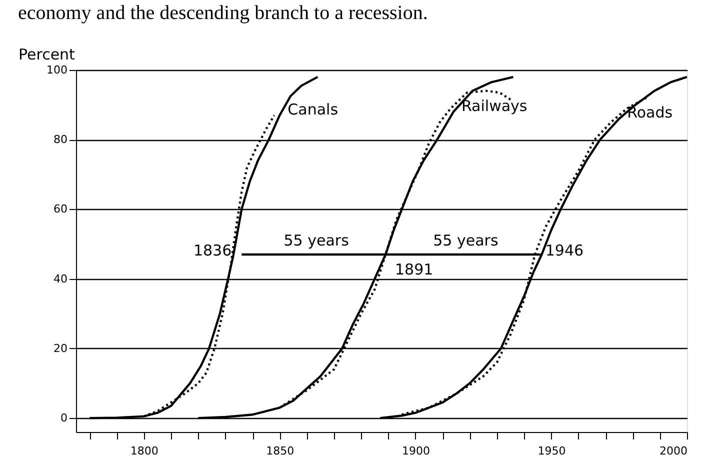 The height and width of the screenshot is (468, 704). I want to click on x-tick-label: 1900, so click(416, 451).